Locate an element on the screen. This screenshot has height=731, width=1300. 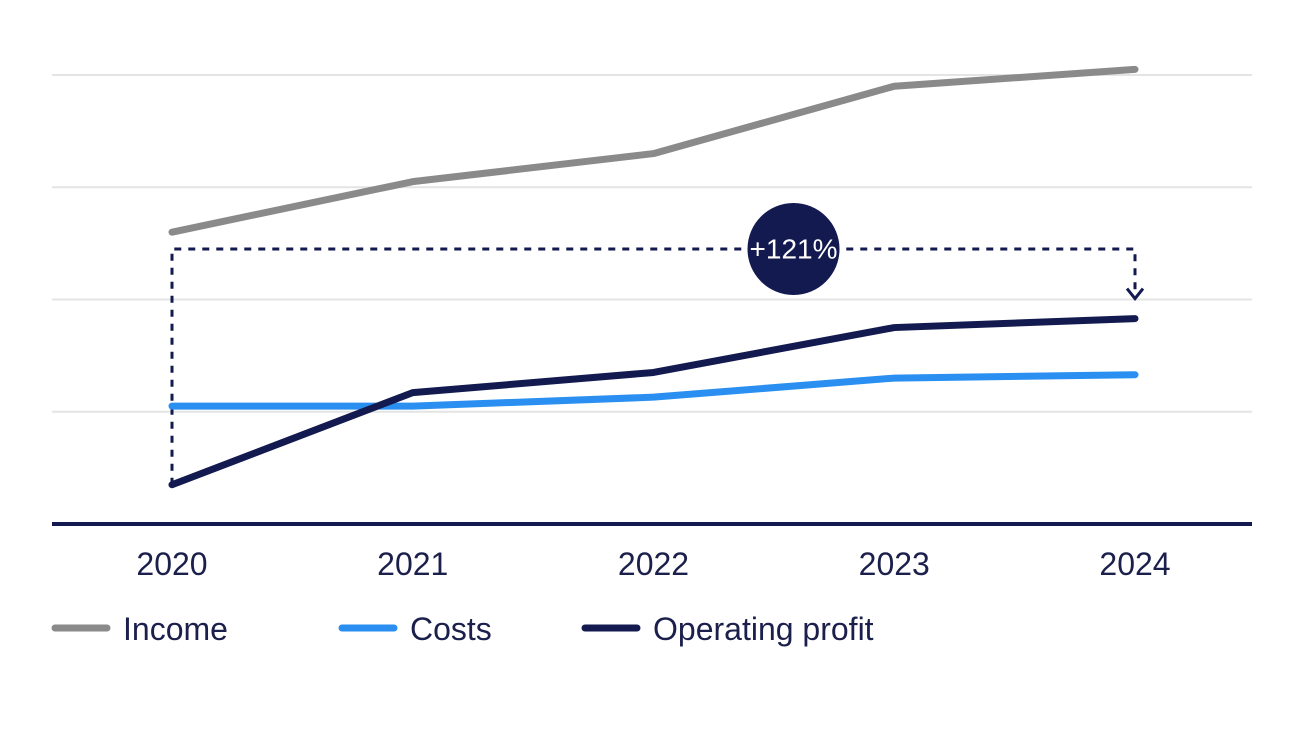
x-tick-label: 2024 is located at coordinates (1134, 564).